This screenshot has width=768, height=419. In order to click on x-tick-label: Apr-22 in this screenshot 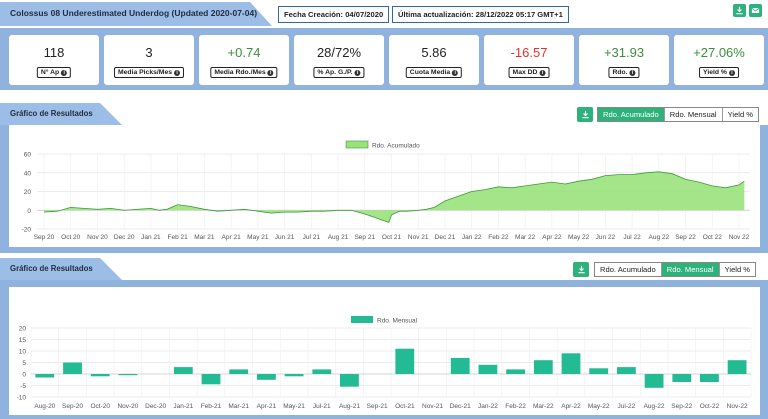, I will do `click(571, 406)`.